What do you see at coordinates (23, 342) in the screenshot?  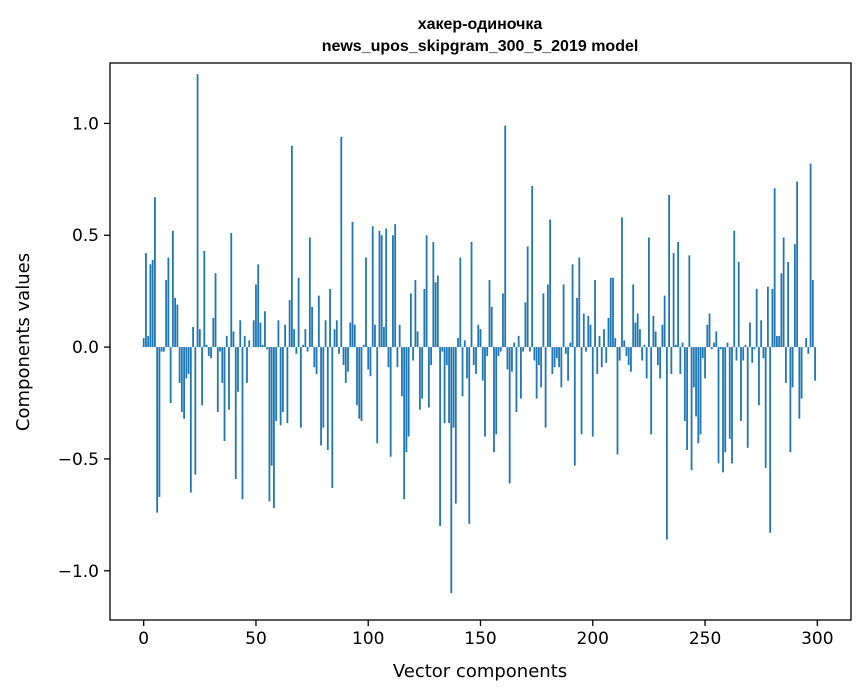 I see `y-axis-label: Components values` at bounding box center [23, 342].